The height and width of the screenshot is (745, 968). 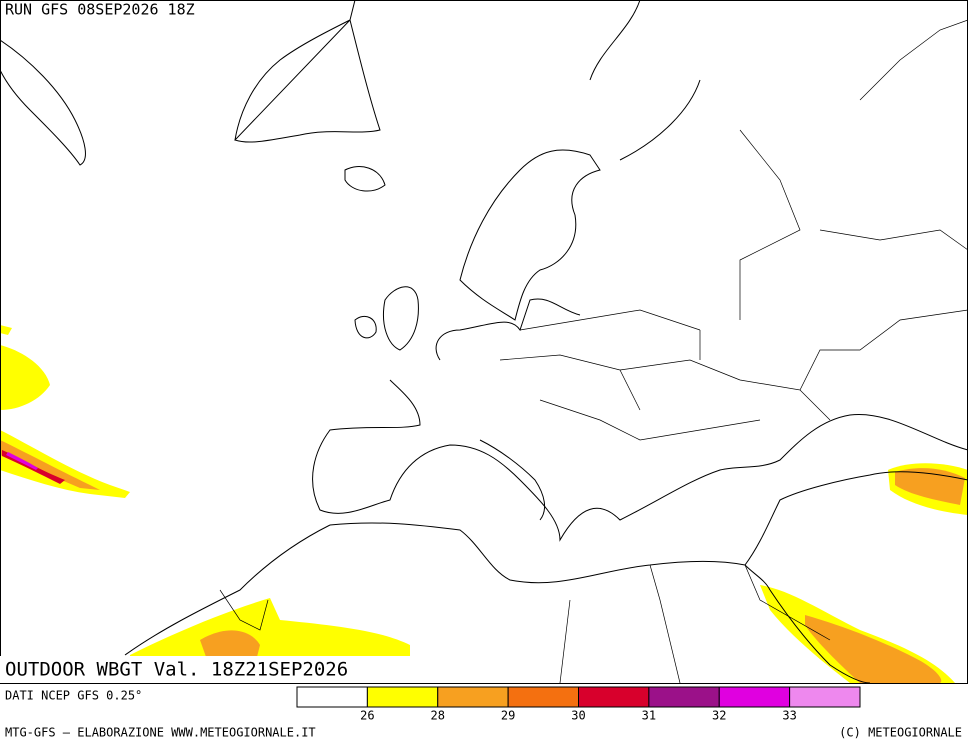 What do you see at coordinates (365, 327) in the screenshot?
I see `ireland` at bounding box center [365, 327].